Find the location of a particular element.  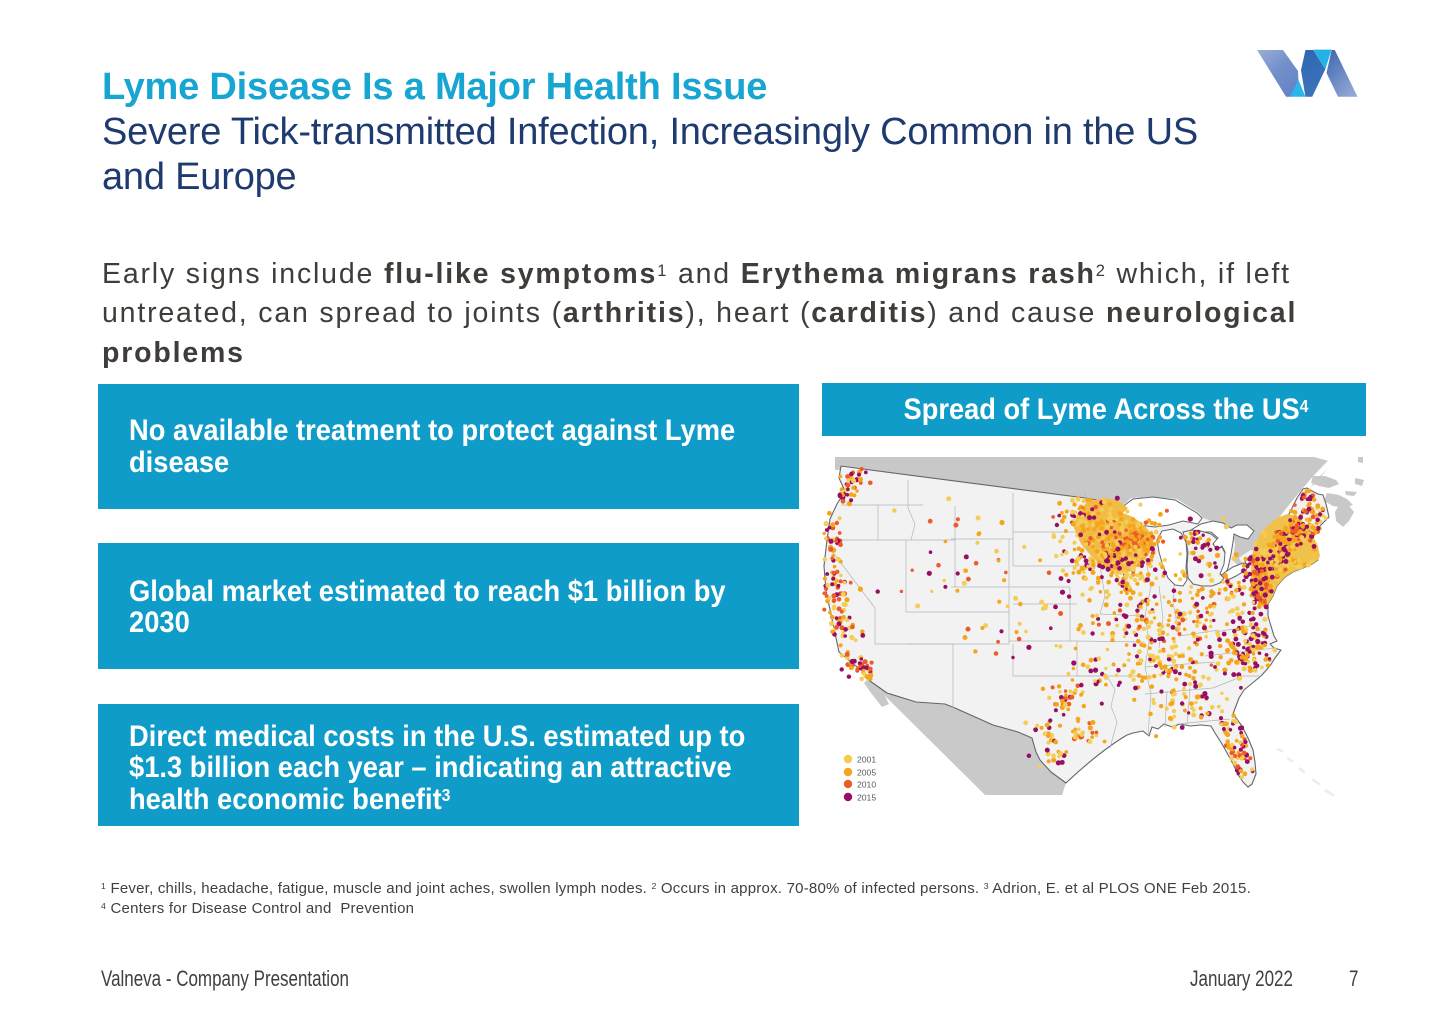

svg-text: 2005 is located at coordinates (866, 773).